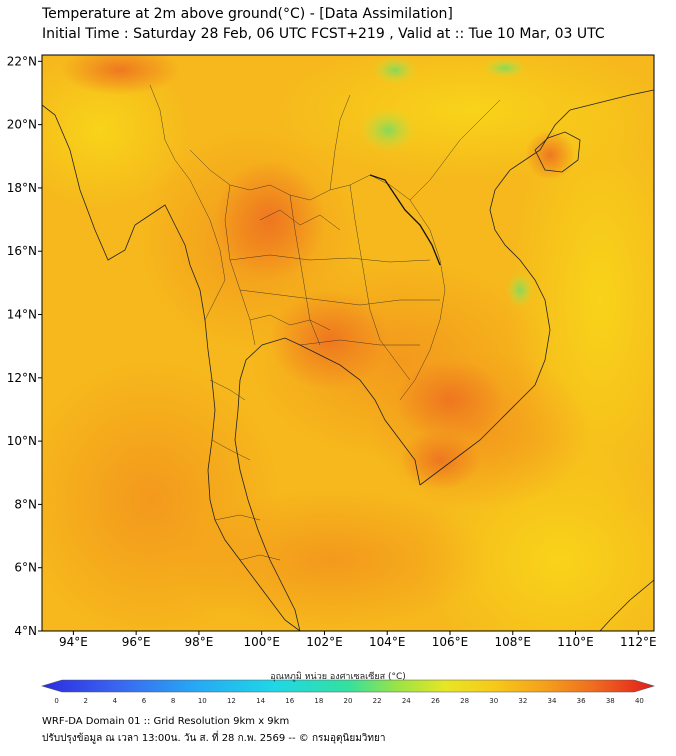 The height and width of the screenshot is (756, 676). Describe the element at coordinates (581, 701) in the screenshot. I see `colorbar-tick-label: 36` at that location.